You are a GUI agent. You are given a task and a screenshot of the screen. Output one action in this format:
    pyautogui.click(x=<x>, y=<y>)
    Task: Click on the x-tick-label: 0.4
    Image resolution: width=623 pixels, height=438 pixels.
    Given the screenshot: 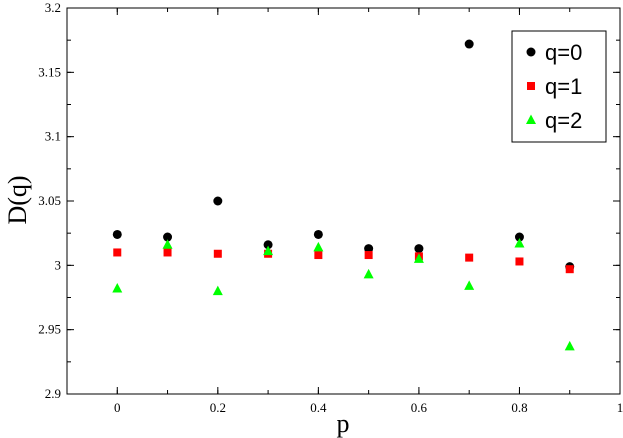 What is the action you would take?
    pyautogui.click(x=318, y=407)
    